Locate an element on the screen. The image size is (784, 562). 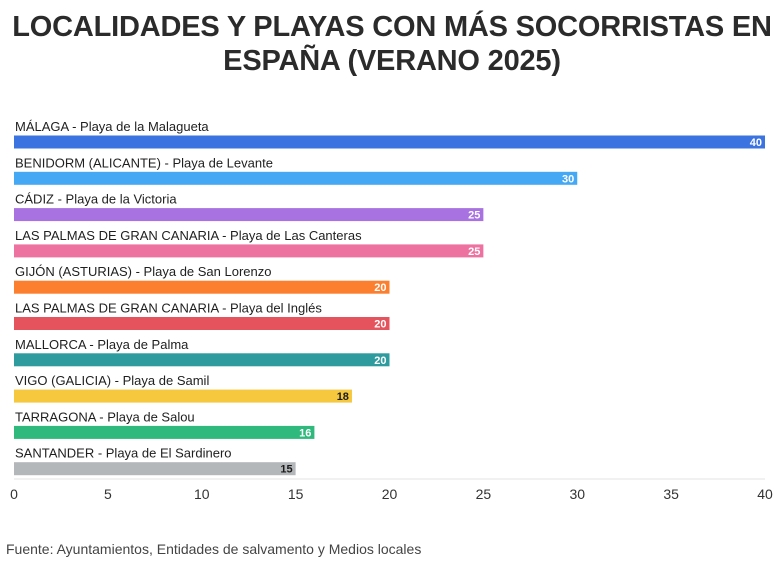
title-line-2: ESPAÑA (VERANO 2025) is located at coordinates (392, 61).